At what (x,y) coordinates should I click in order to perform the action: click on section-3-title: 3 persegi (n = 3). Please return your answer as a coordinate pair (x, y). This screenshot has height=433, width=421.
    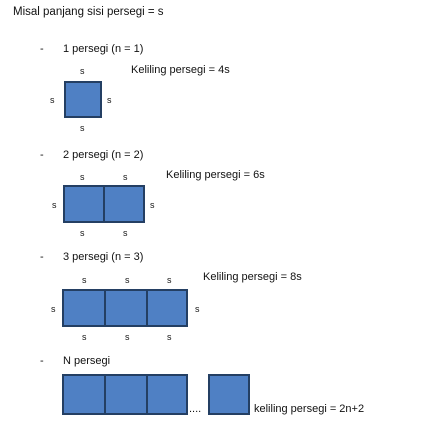
    Looking at the image, I should click on (103, 257).